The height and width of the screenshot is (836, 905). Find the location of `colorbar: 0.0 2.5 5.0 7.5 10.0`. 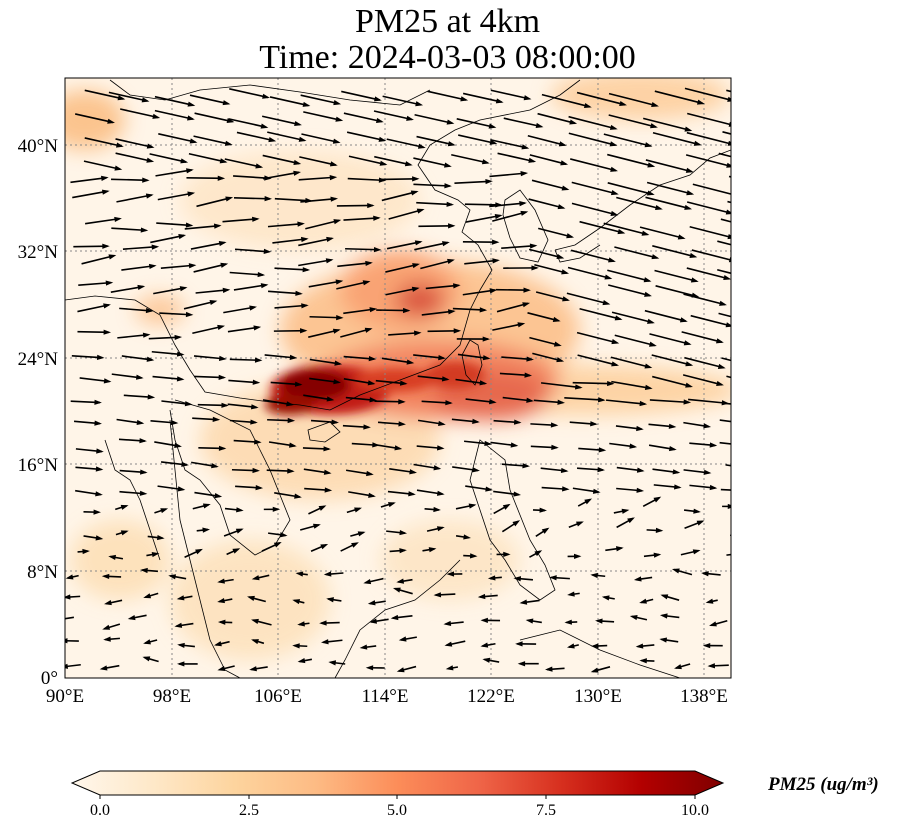

colorbar: 0.0 2.5 5.0 7.5 10.0 is located at coordinates (397, 794).